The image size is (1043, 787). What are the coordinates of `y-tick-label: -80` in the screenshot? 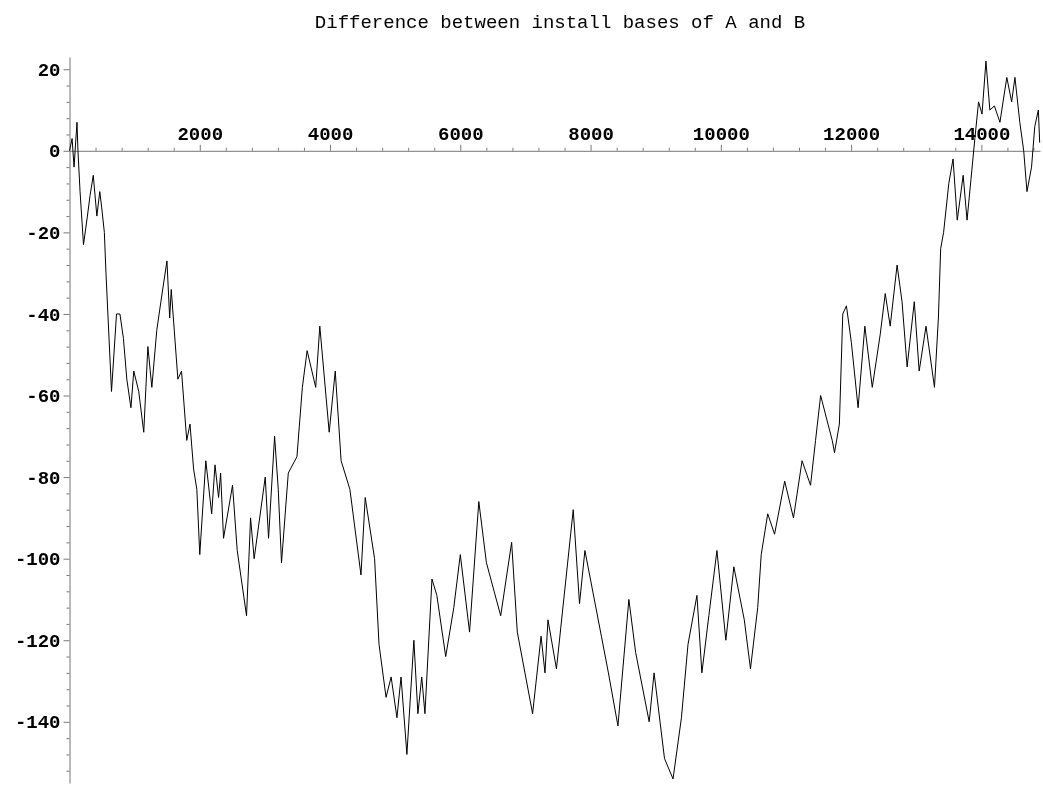 It's located at (43, 478).